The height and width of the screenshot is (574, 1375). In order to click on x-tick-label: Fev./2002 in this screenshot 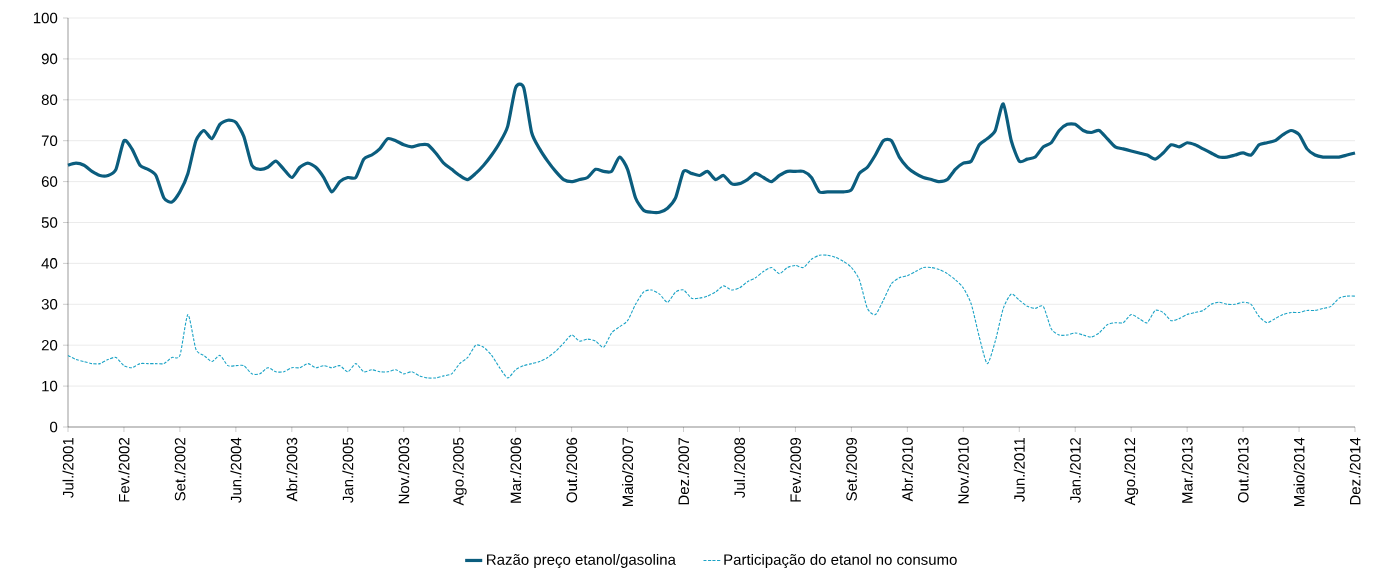, I will do `click(124, 469)`.